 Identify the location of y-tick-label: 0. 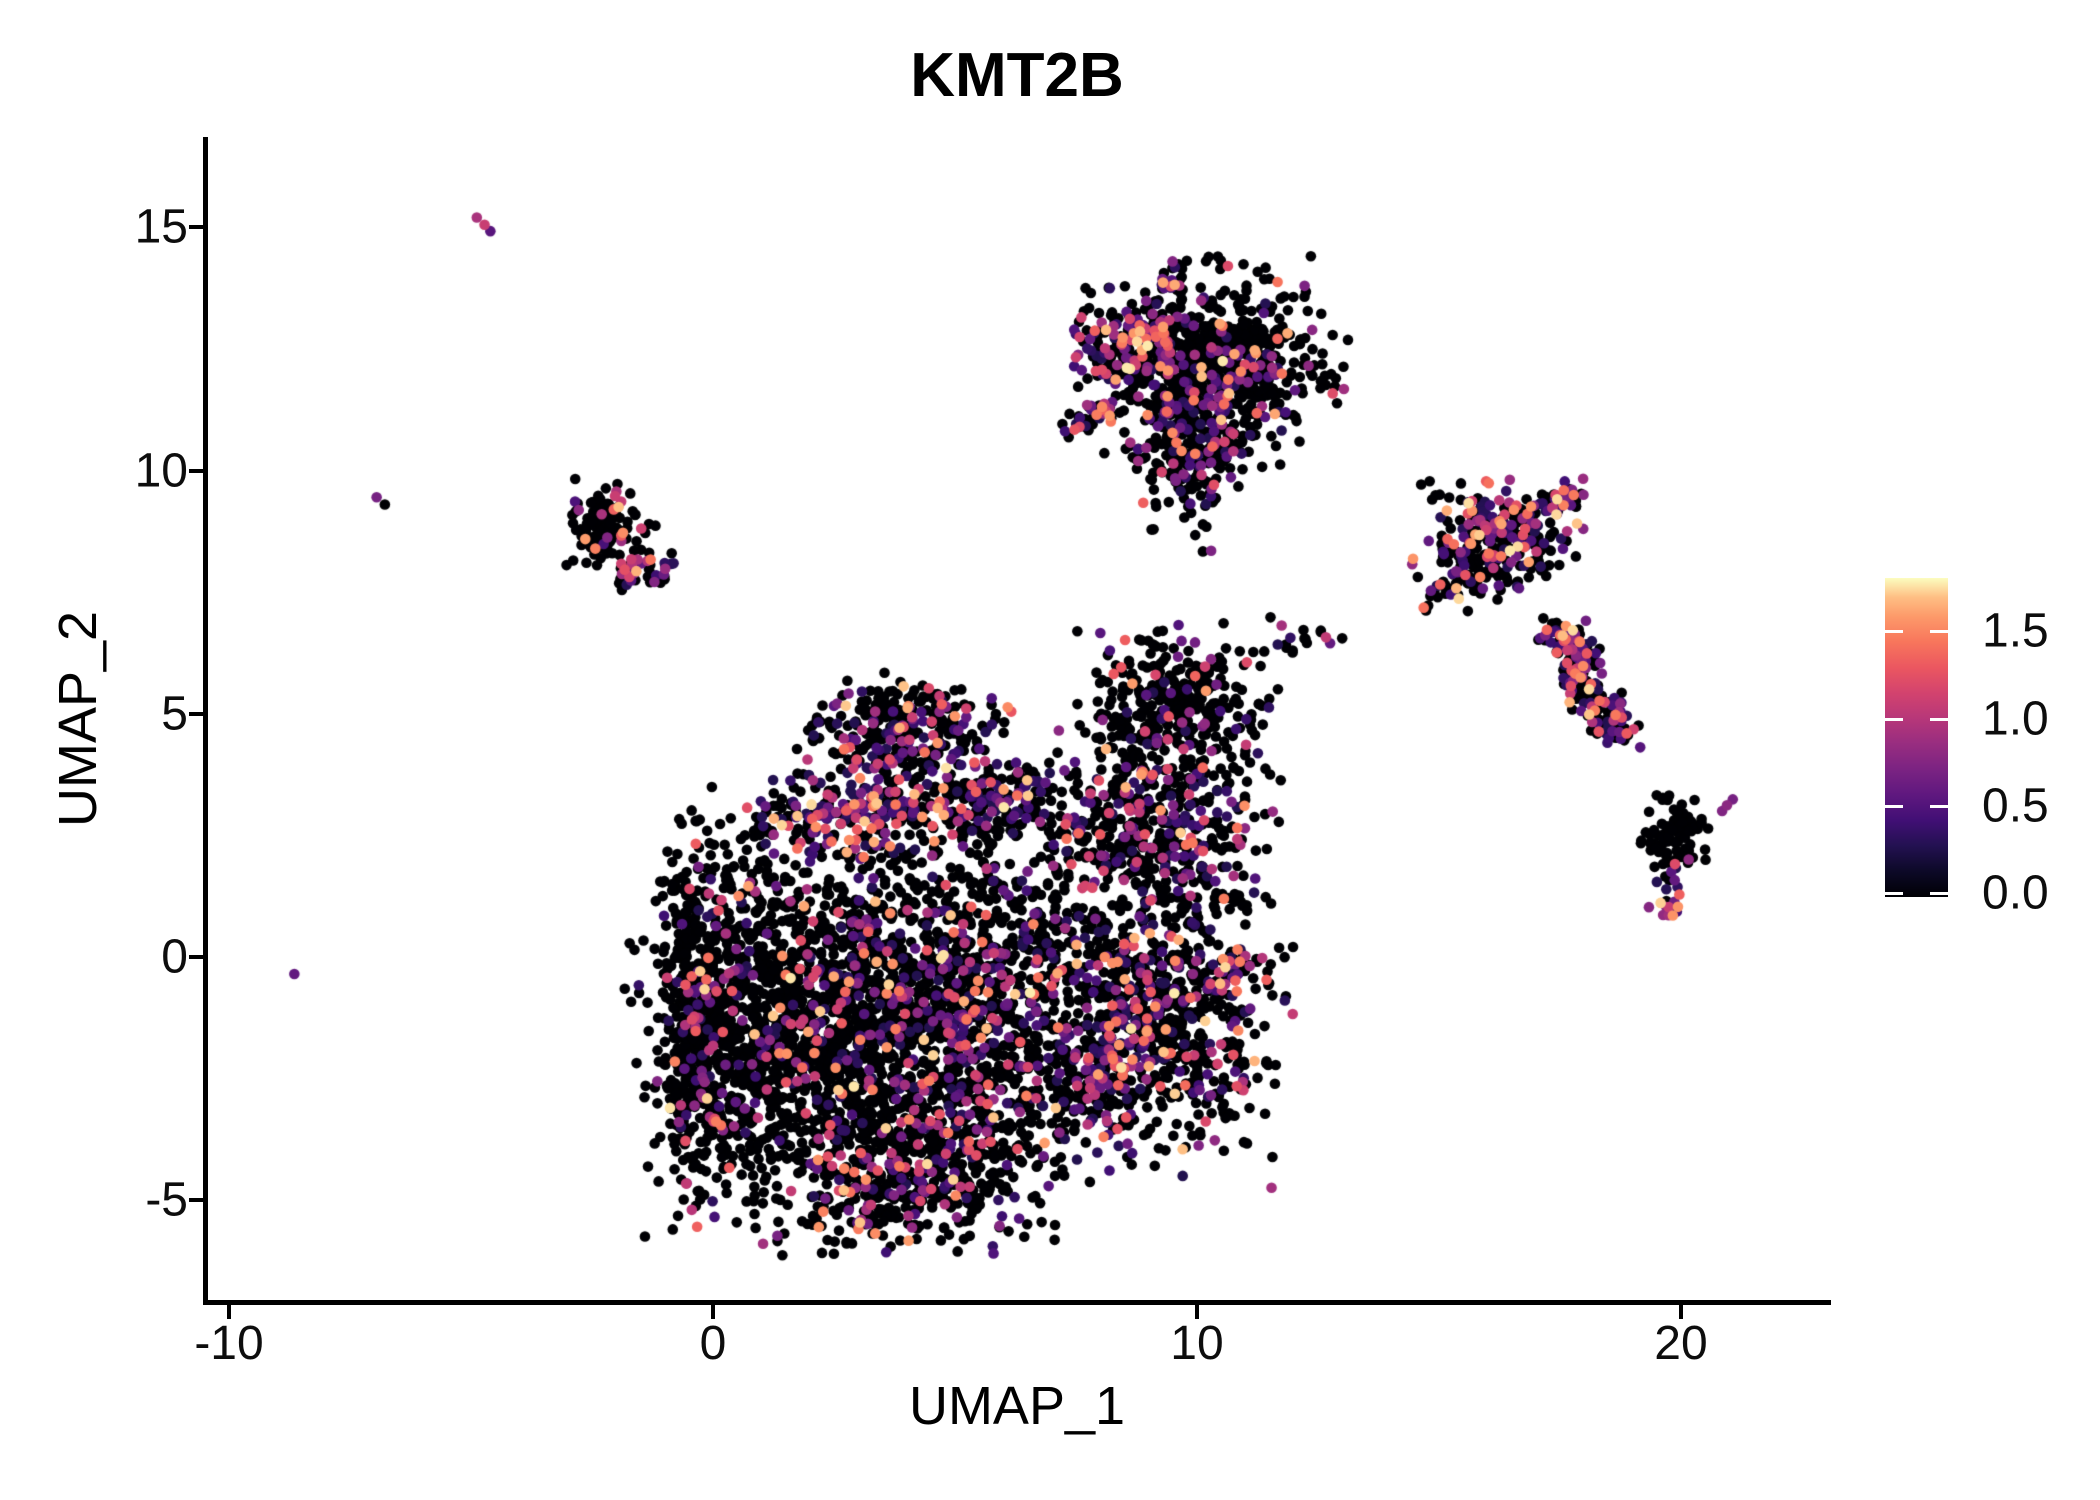
(174, 957).